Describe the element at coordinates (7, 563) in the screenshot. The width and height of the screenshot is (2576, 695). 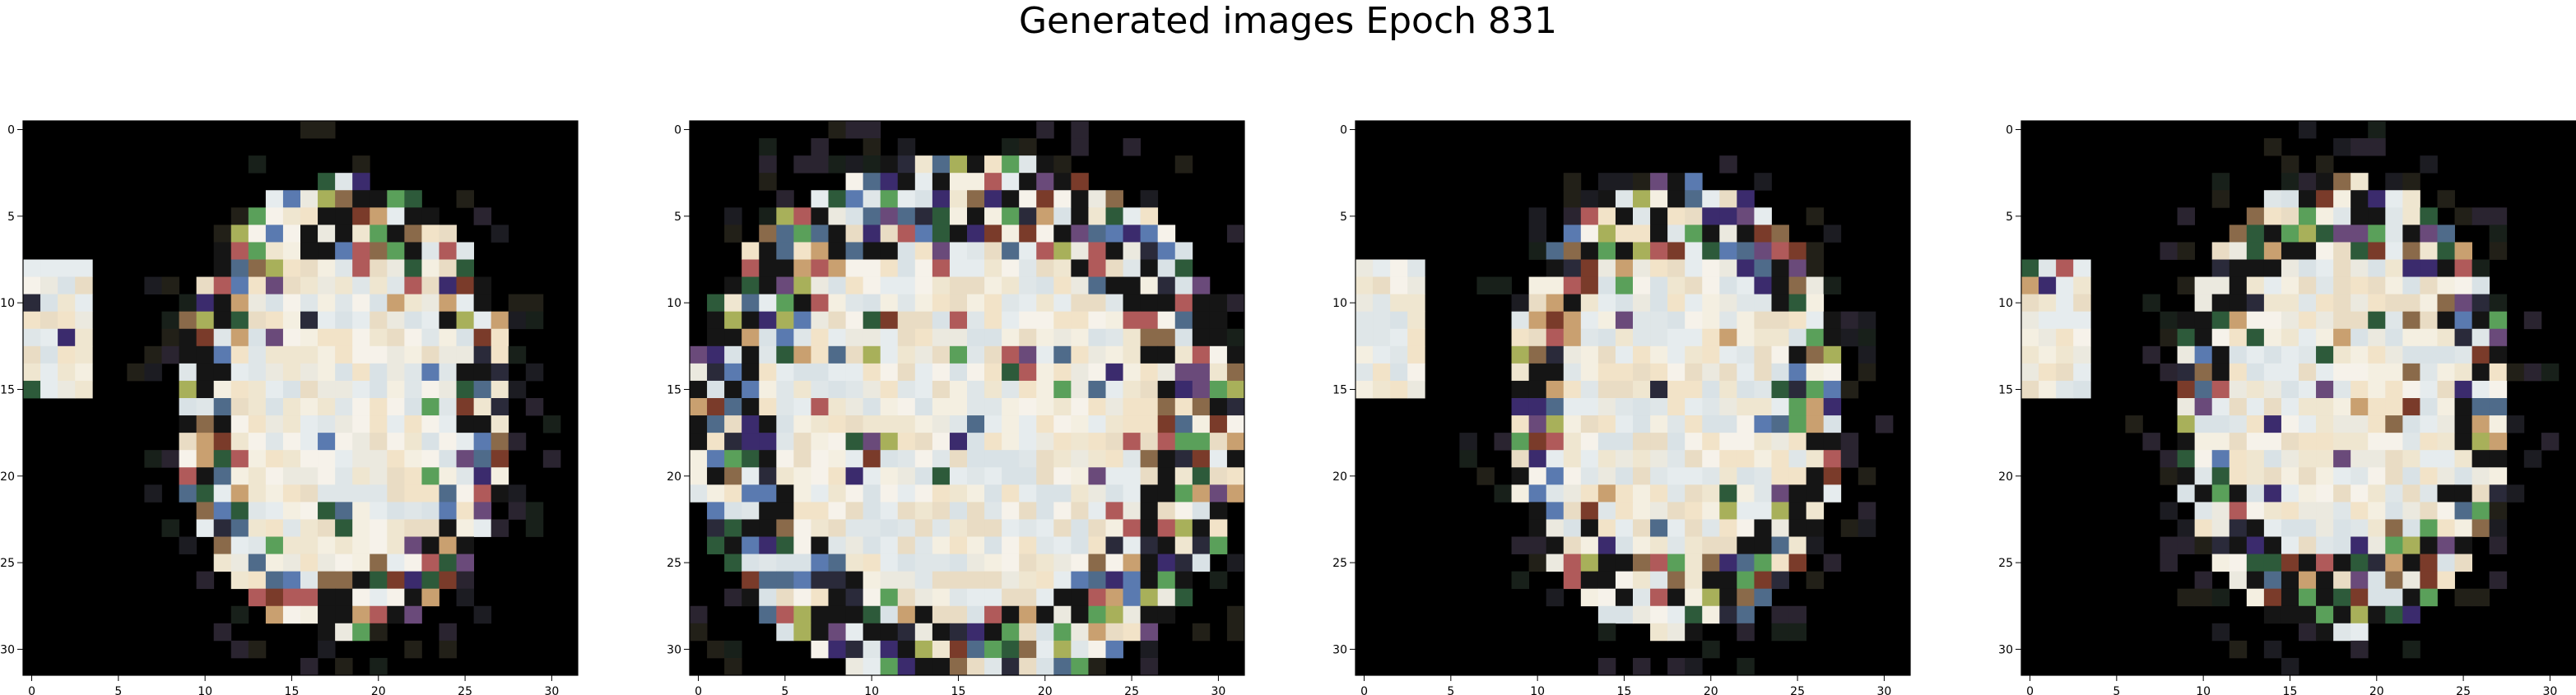
I see `y-tick-label: 25` at that location.